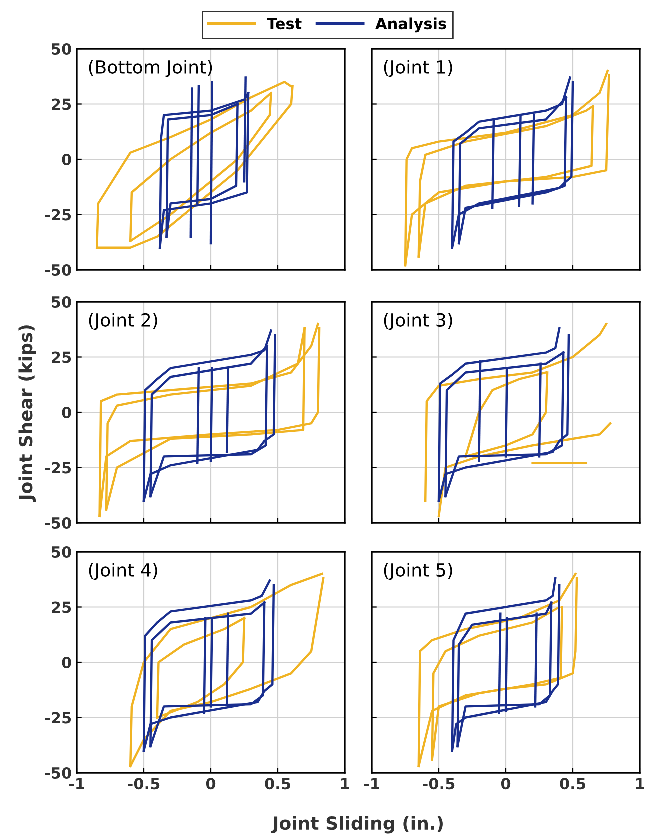  Describe the element at coordinates (418, 571) in the screenshot. I see `annotation: (Joint 5)` at that location.